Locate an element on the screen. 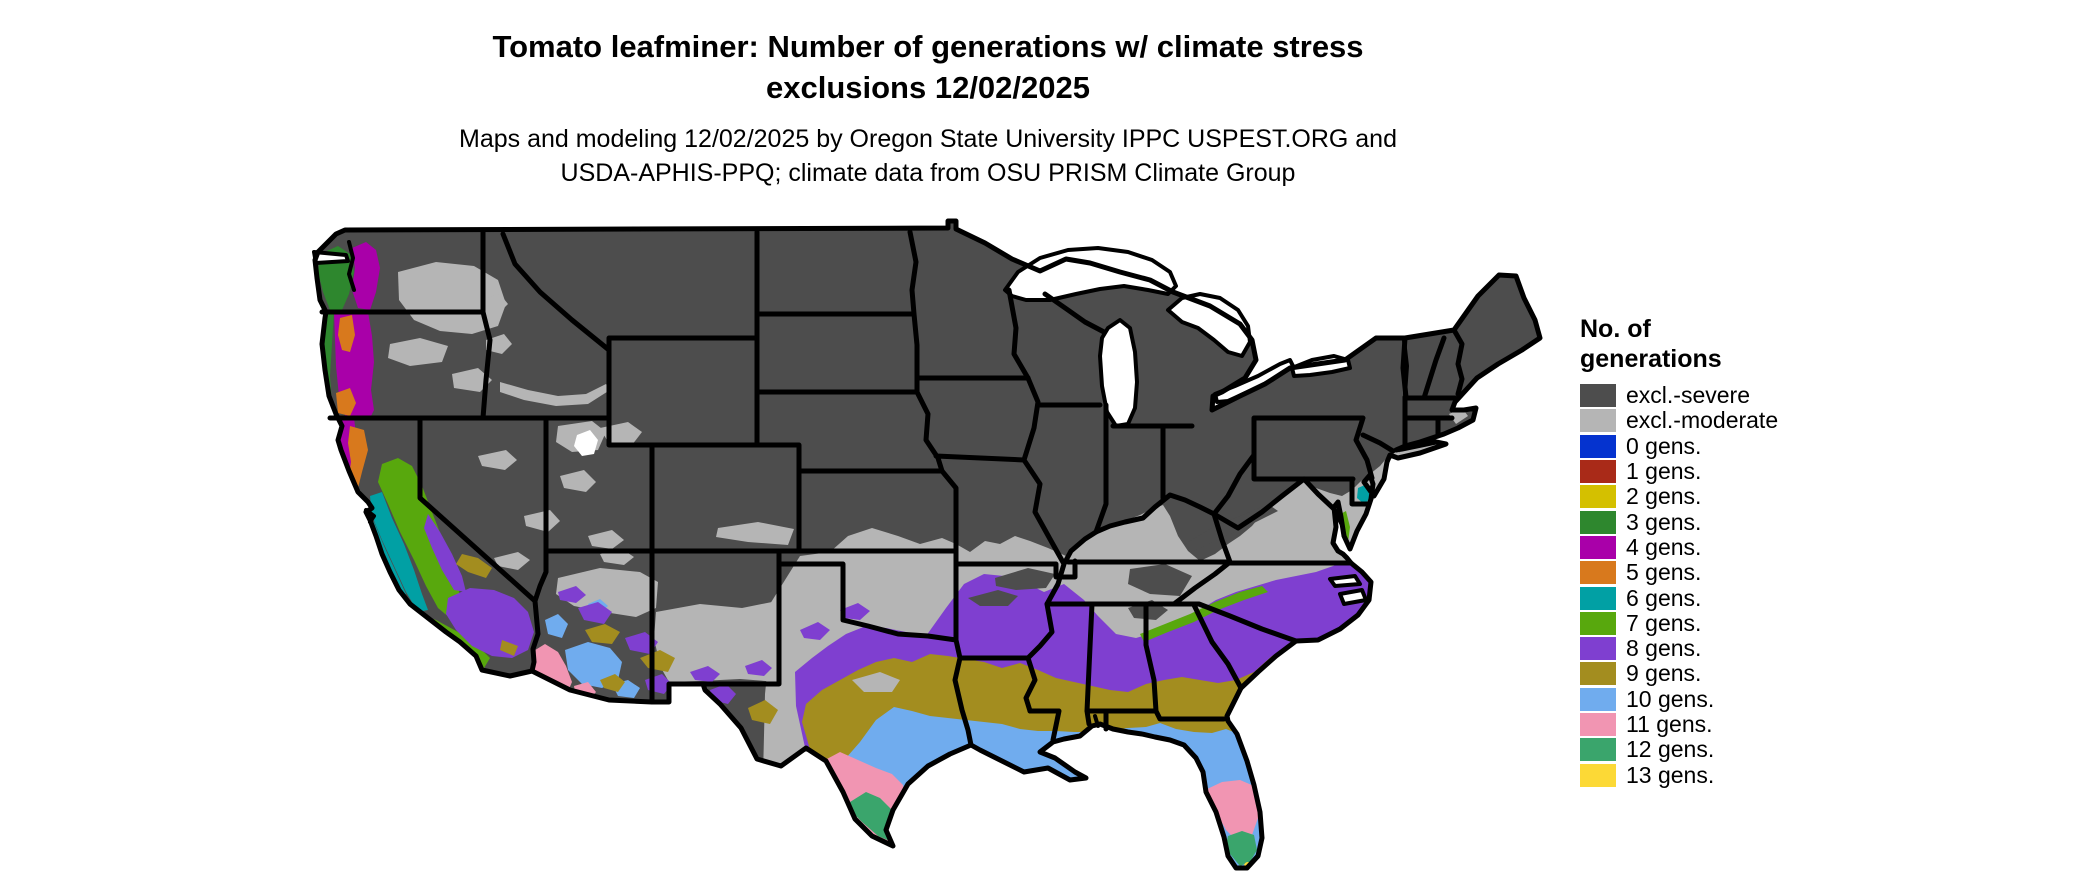 The width and height of the screenshot is (2100, 892). legend-label: 6 gens. is located at coordinates (1664, 597).